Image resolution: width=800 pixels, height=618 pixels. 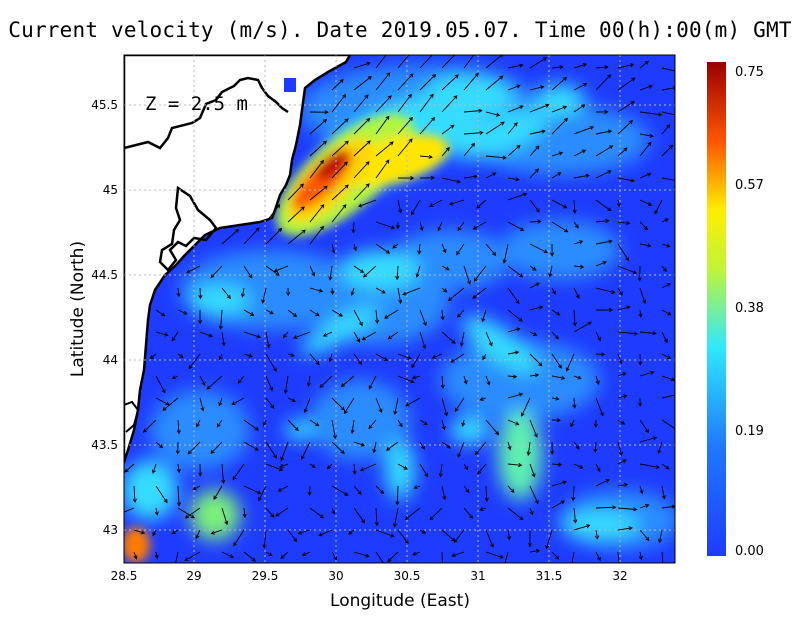 What do you see at coordinates (407, 576) in the screenshot?
I see `x-tick-label: 30.5` at bounding box center [407, 576].